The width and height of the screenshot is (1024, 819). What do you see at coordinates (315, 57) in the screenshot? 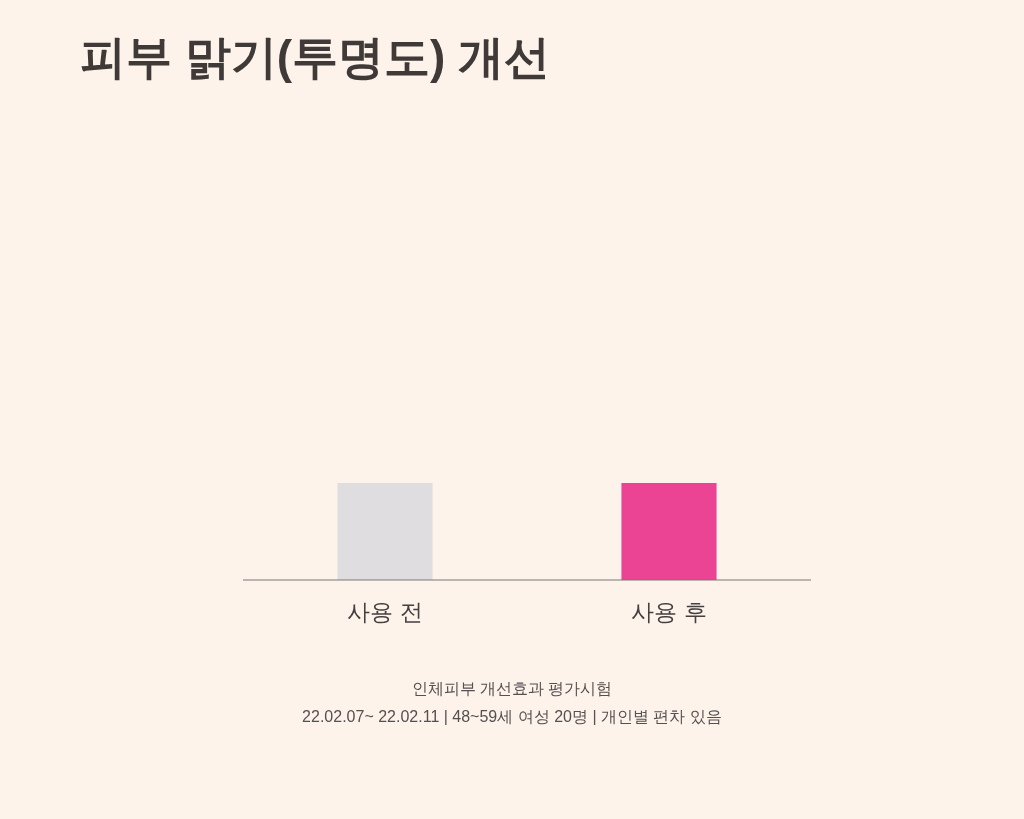
I see `title: 피부 맑기(투명도) 개선` at bounding box center [315, 57].